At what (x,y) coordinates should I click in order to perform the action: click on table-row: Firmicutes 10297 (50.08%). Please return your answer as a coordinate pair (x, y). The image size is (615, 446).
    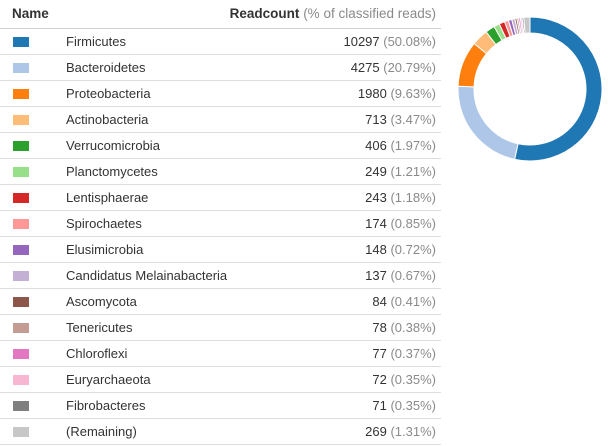
    Looking at the image, I should click on (220, 42).